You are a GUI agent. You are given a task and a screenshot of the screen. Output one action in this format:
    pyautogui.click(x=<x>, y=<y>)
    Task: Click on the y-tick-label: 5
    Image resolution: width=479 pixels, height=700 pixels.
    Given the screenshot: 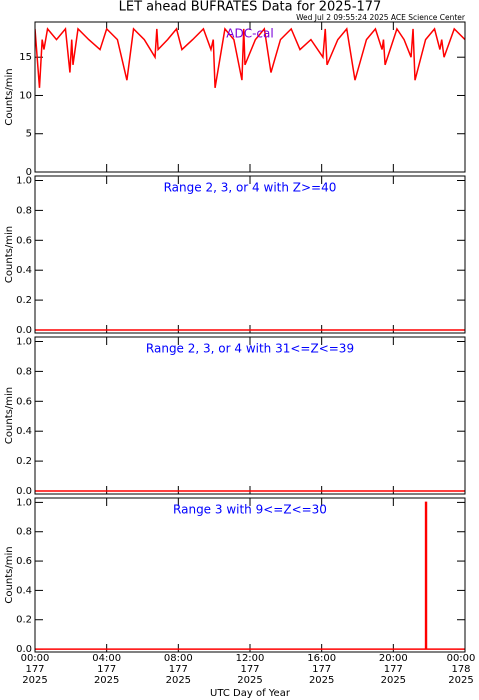 What is the action you would take?
    pyautogui.click(x=29, y=134)
    